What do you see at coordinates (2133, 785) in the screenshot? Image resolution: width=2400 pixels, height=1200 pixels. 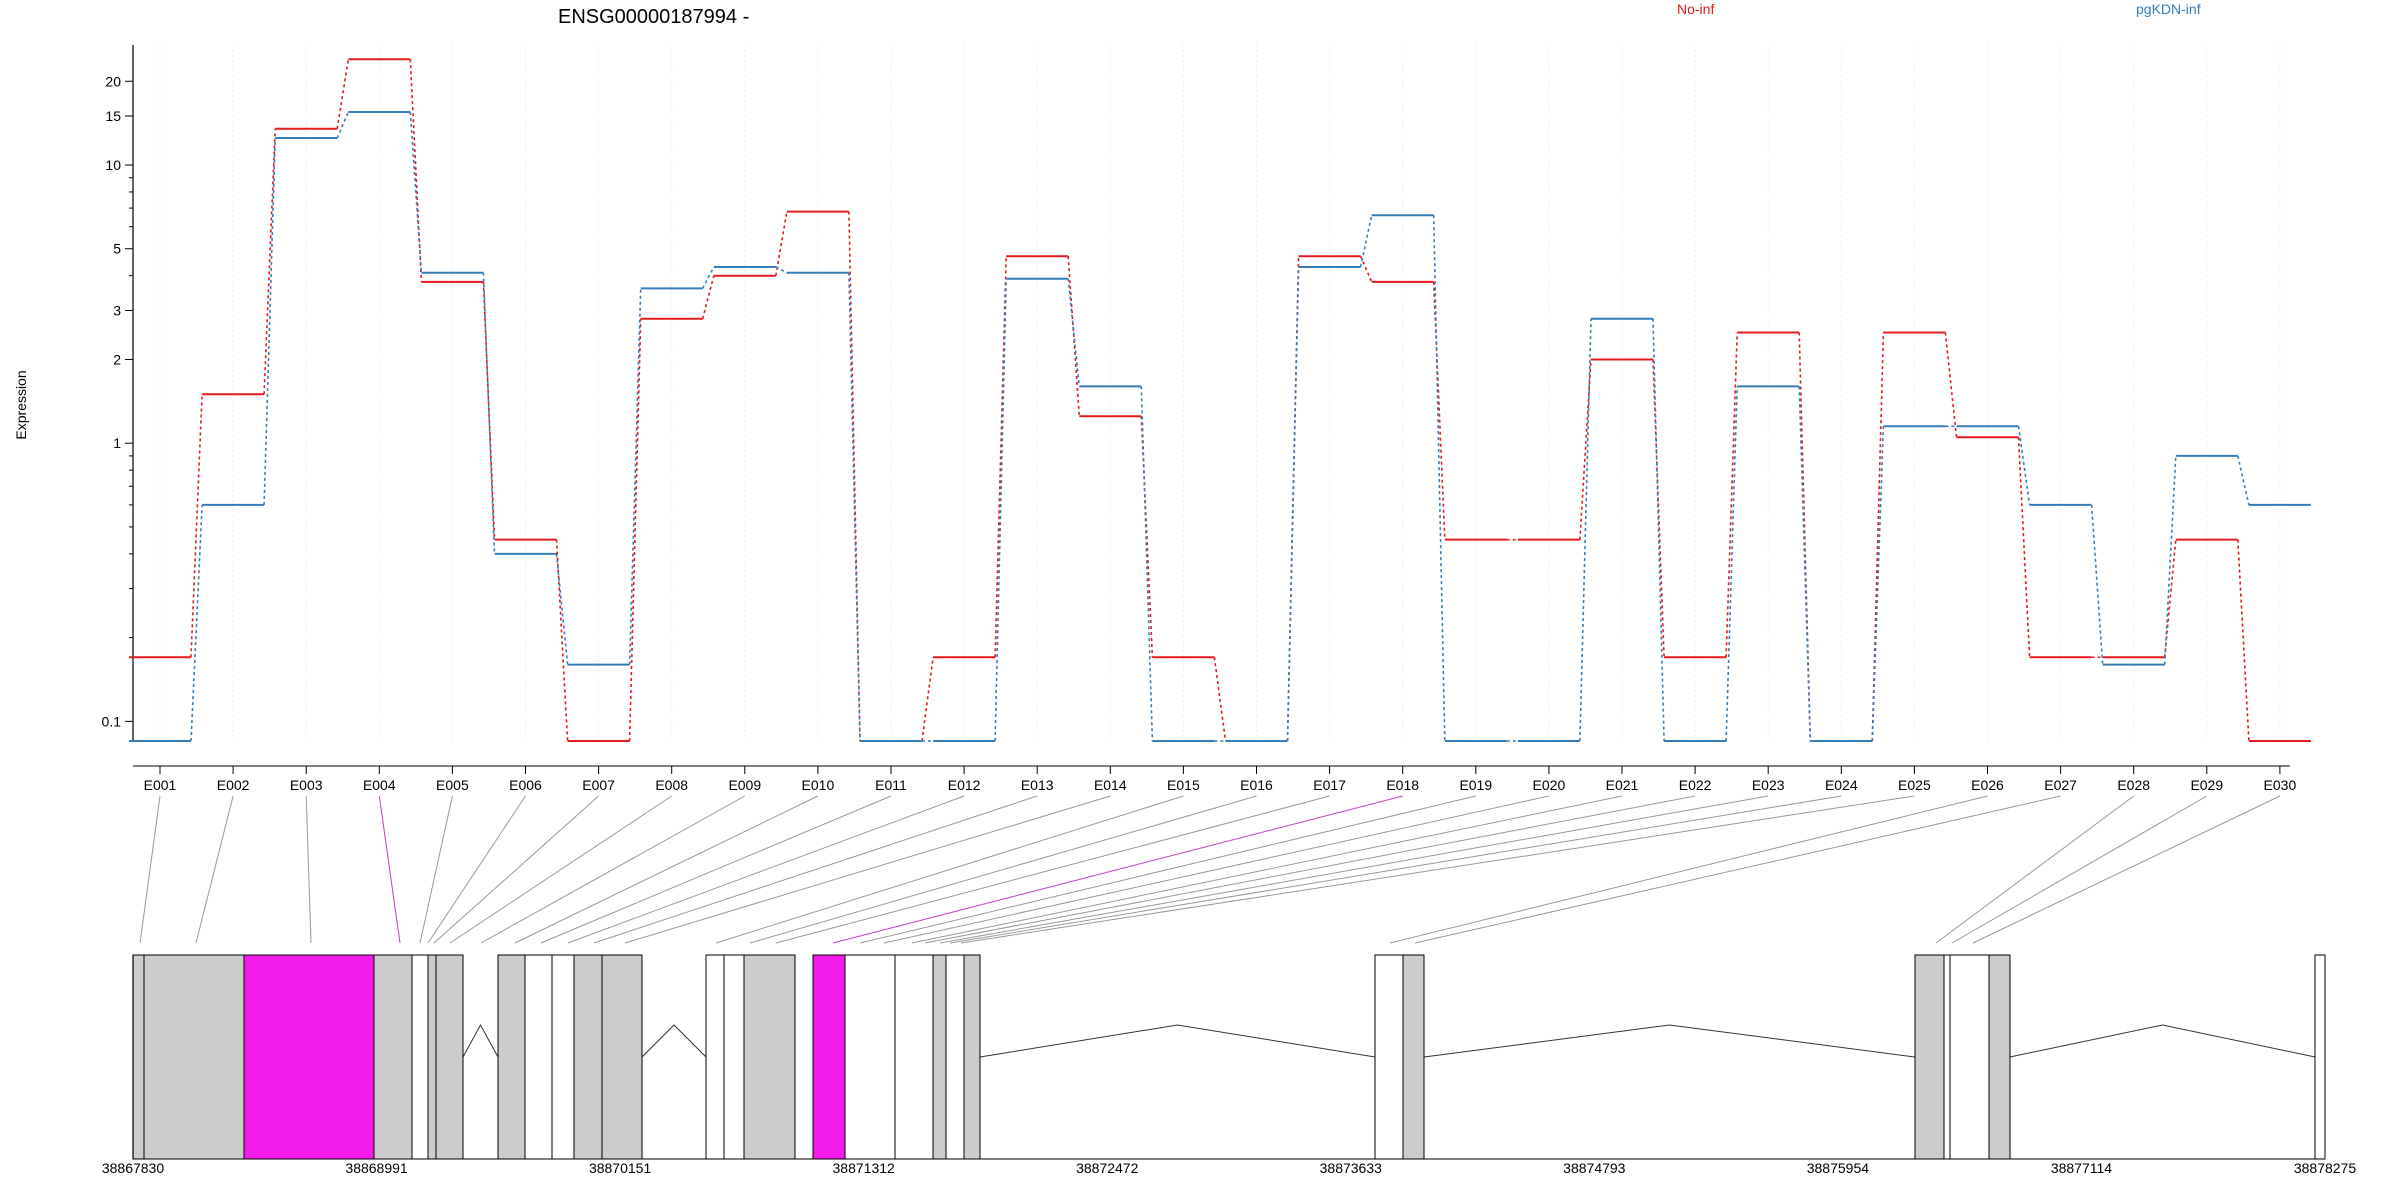 I see `x-tick-label: E028` at bounding box center [2133, 785].